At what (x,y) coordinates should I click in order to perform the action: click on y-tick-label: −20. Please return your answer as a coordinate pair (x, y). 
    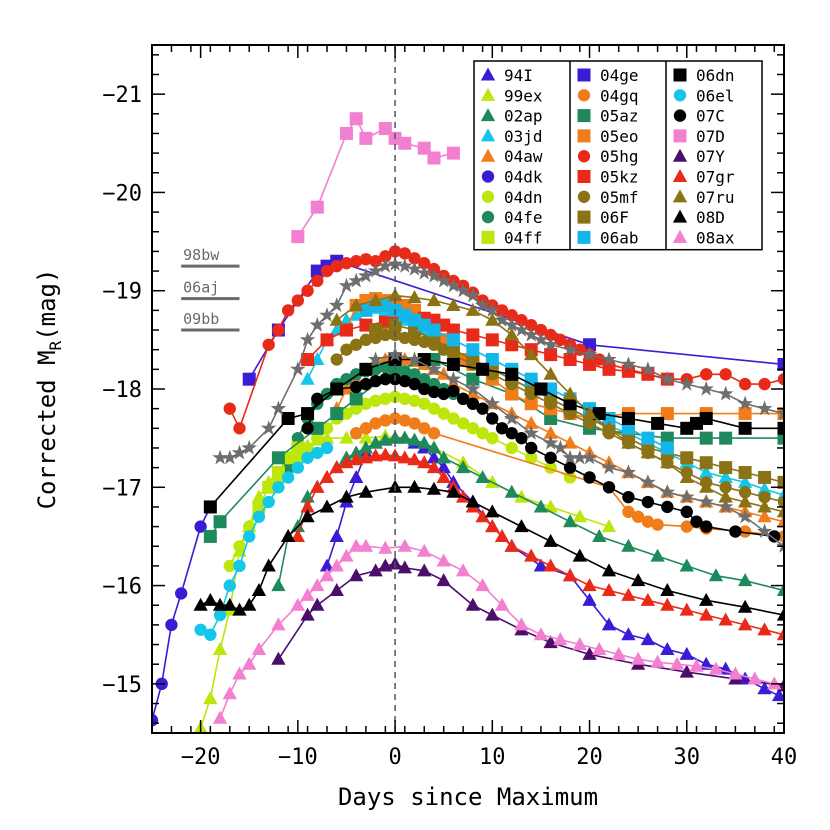
    Looking at the image, I should click on (122, 193).